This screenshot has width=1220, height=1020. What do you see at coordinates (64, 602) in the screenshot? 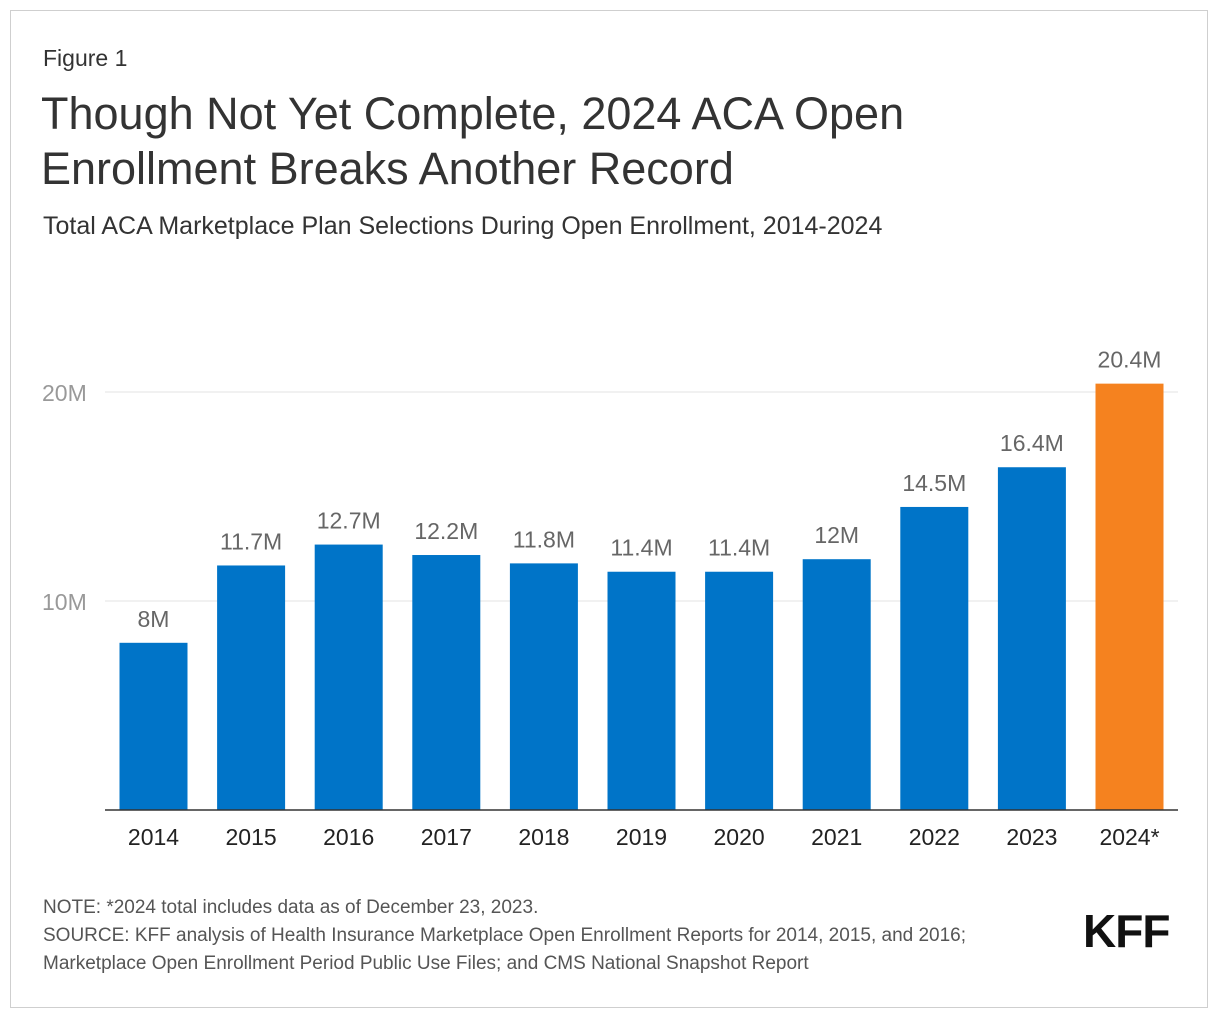
I see `y-tick-label: 10M` at bounding box center [64, 602].